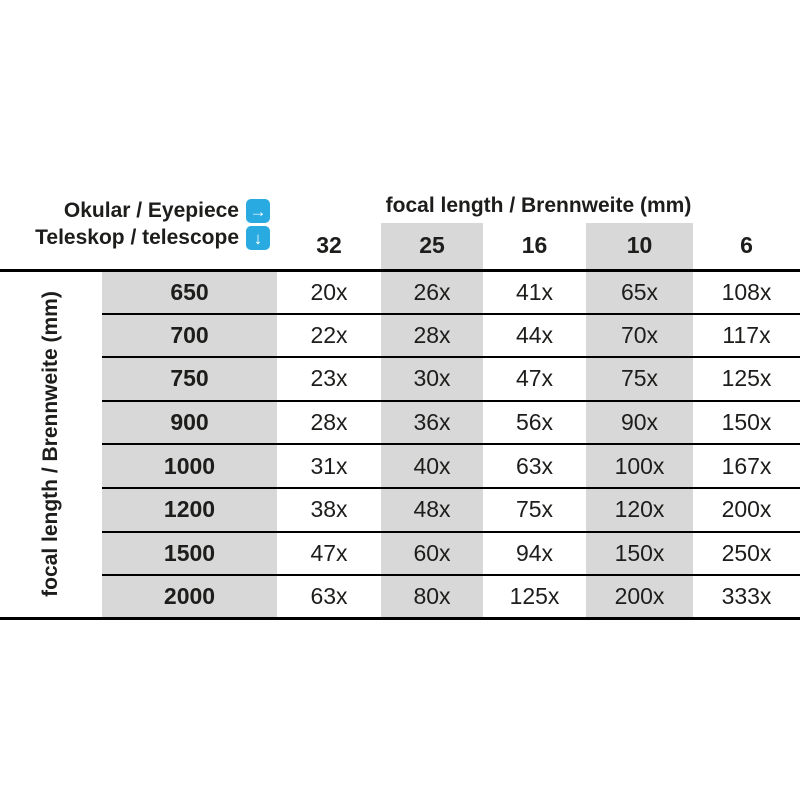  Describe the element at coordinates (534, 247) in the screenshot. I see `column-header-16: 16` at that location.